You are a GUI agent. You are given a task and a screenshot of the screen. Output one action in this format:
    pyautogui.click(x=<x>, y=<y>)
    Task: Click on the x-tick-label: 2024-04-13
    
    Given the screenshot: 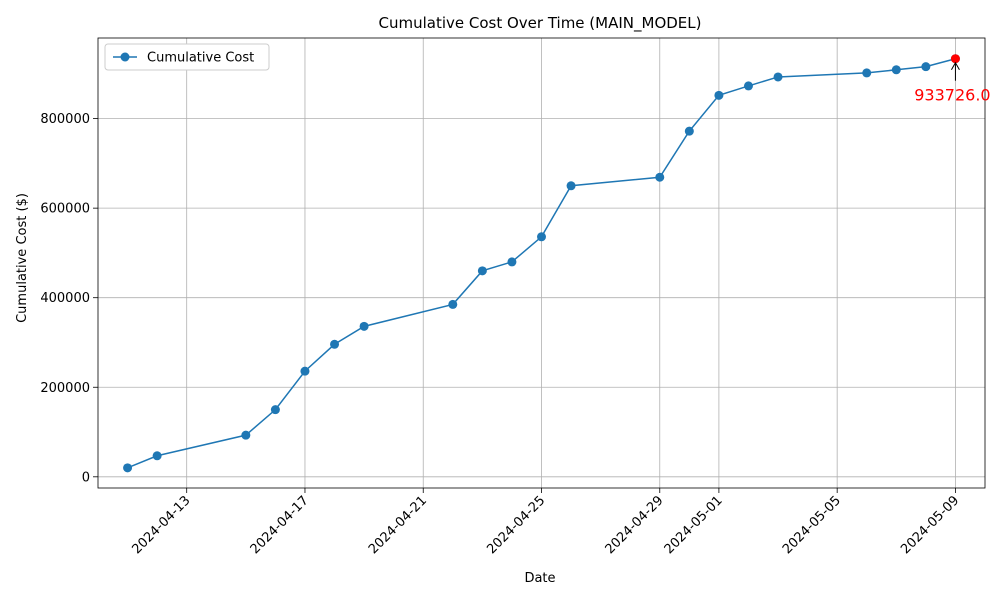 What is the action you would take?
    pyautogui.click(x=161, y=525)
    